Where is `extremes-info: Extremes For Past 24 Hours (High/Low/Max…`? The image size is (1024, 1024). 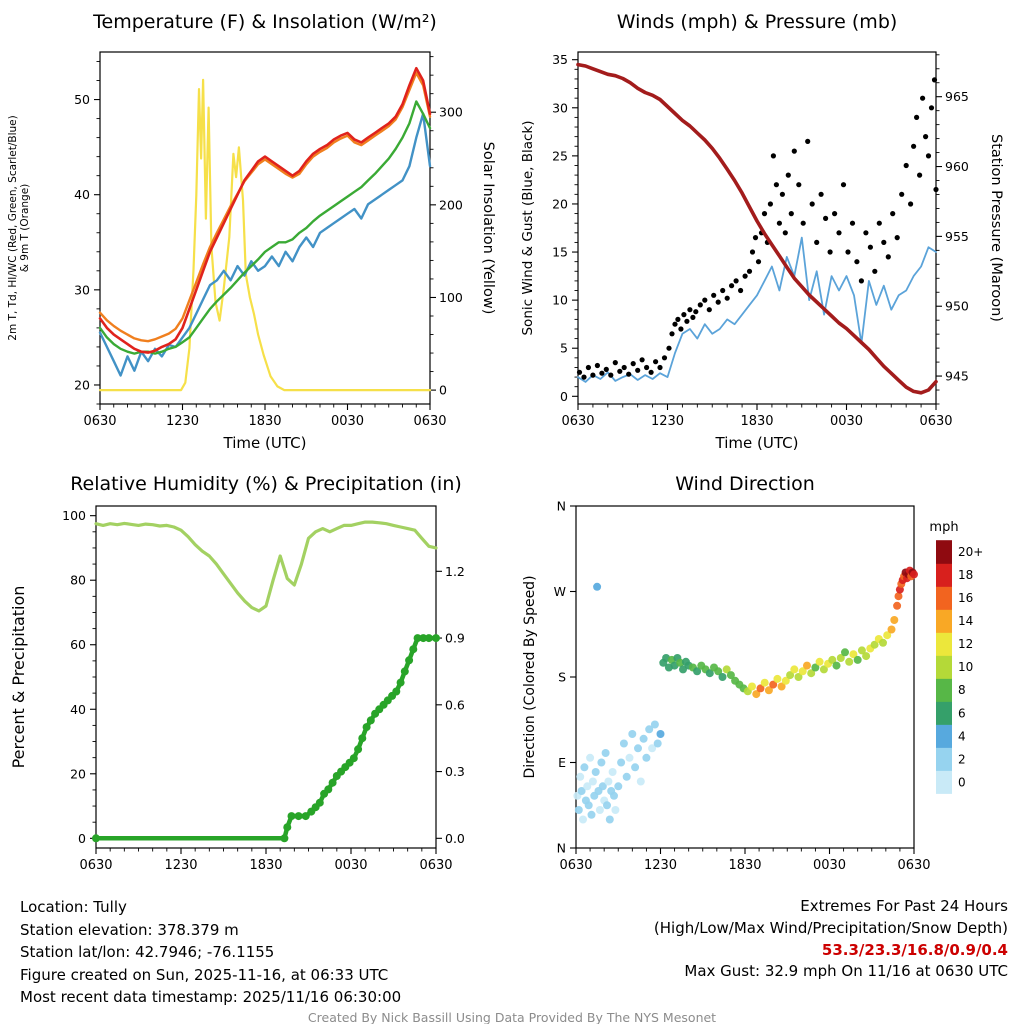
extremes-info: Extremes For Past 24 Hours (High/Low/Max… is located at coordinates (831, 939).